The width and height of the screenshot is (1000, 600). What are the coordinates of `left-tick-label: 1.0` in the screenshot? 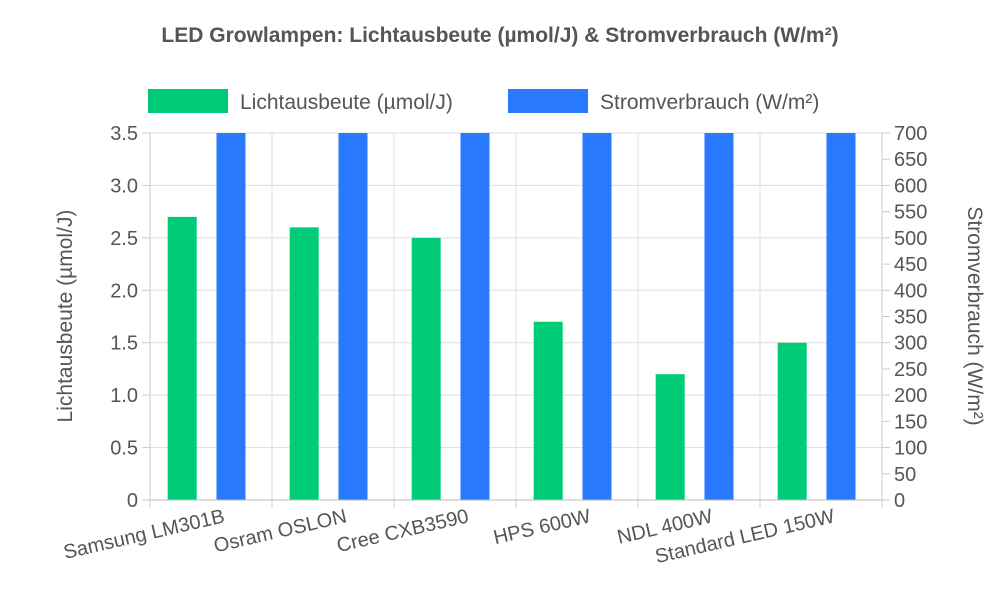 It's located at (124, 396).